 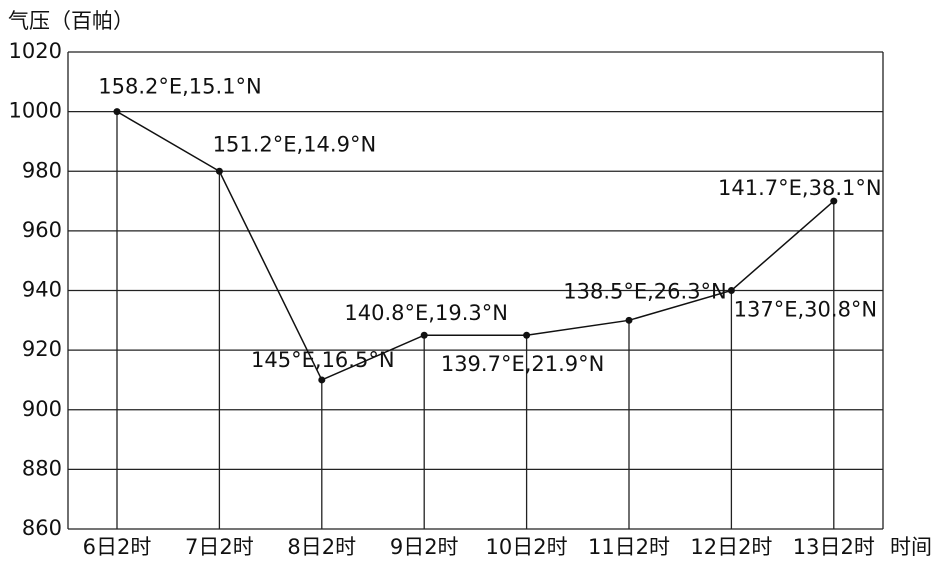 What do you see at coordinates (42, 230) in the screenshot?
I see `y-tick-label: 960` at bounding box center [42, 230].